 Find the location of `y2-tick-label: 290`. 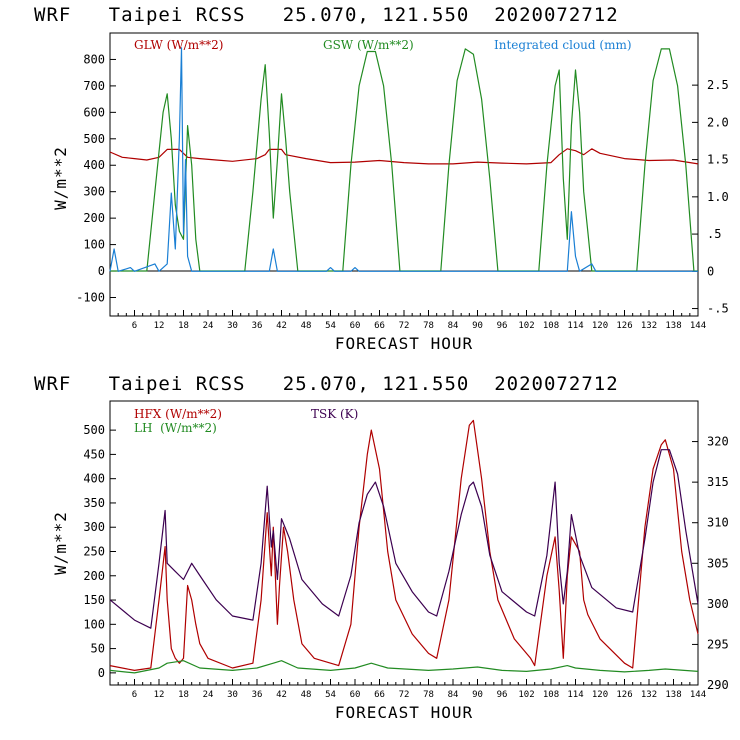

y2-tick-label: 290 is located at coordinates (718, 685).